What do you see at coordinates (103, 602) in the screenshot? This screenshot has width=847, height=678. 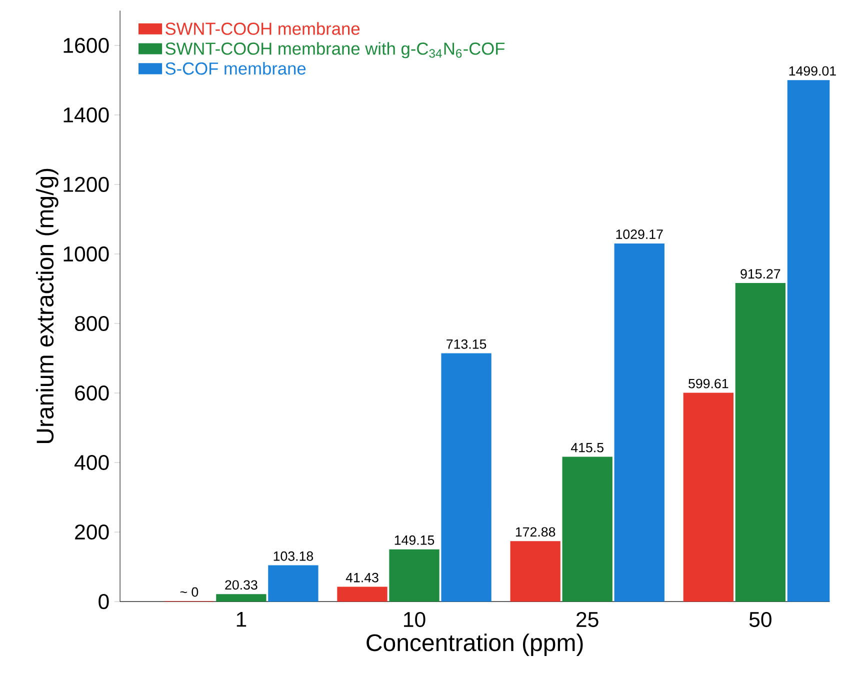 I see `y-tick-label: 0` at bounding box center [103, 602].